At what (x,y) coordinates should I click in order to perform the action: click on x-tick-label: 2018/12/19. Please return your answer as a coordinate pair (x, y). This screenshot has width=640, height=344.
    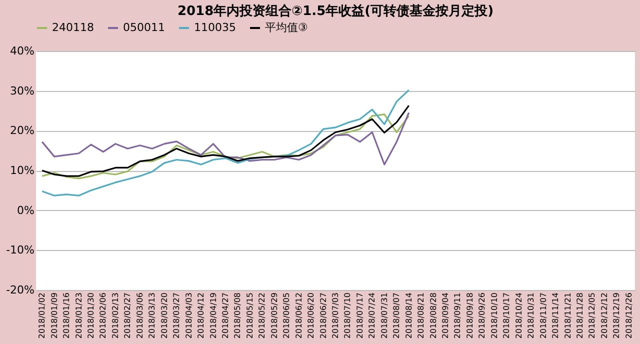
    Looking at the image, I should click on (617, 315).